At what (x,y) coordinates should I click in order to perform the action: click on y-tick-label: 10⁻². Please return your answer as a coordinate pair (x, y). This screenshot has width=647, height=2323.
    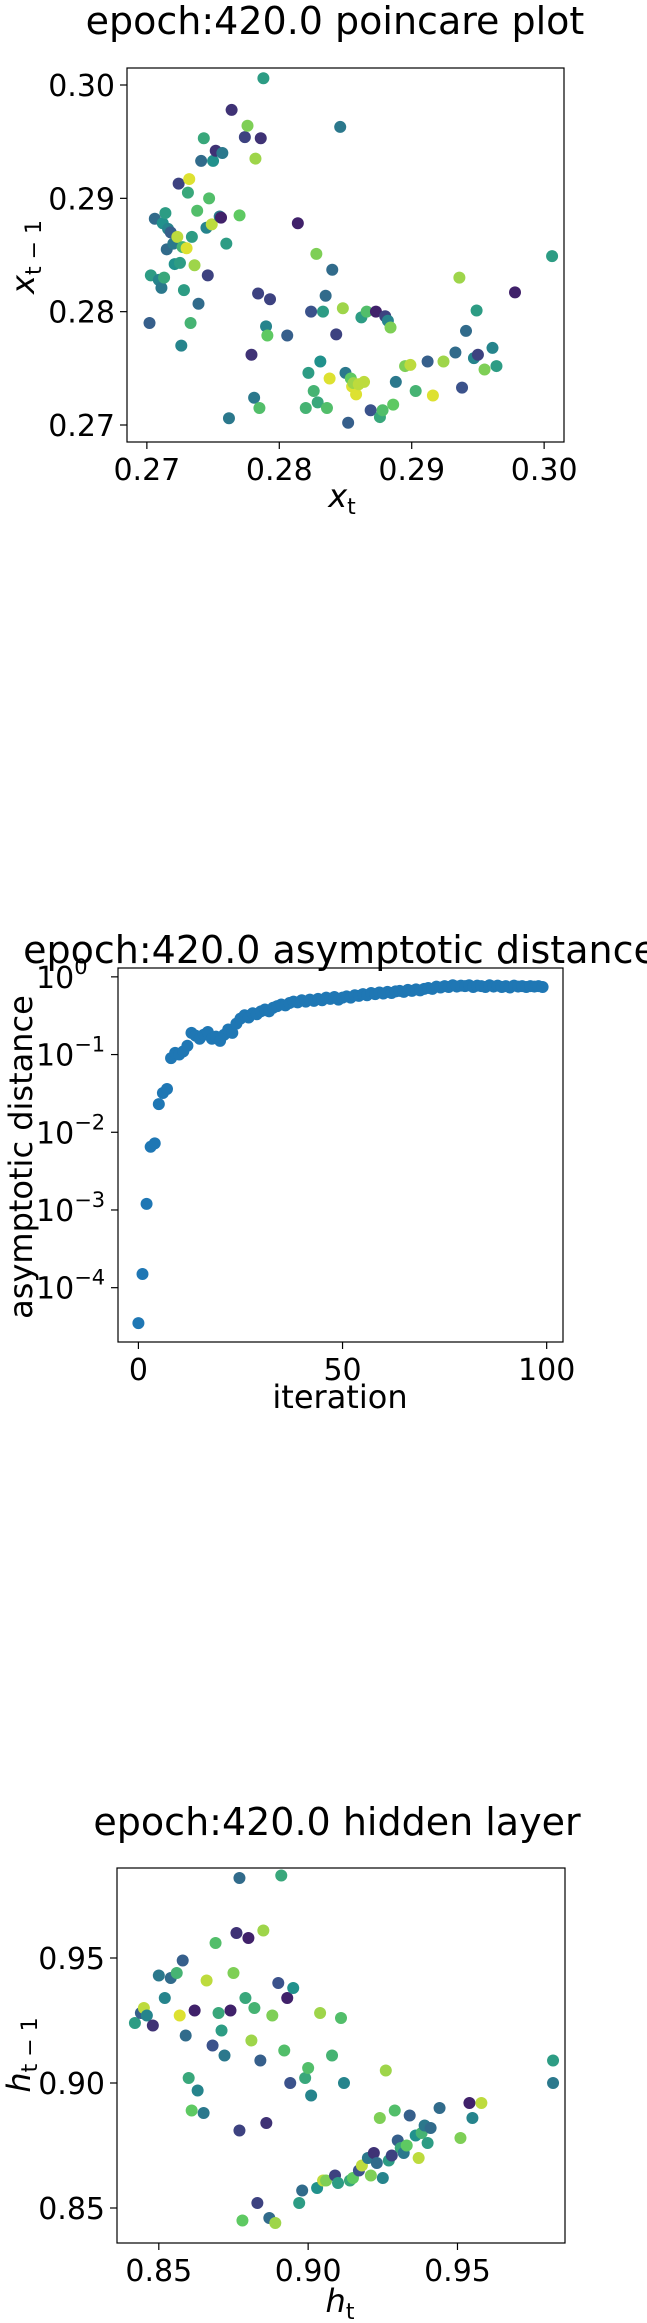
    Looking at the image, I should click on (70, 1130).